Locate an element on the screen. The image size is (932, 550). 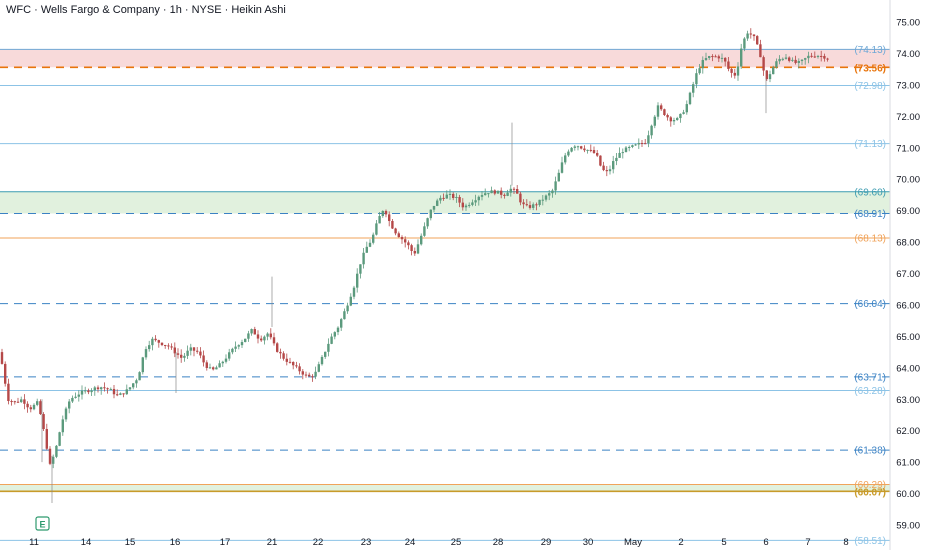
earnings-marker: E is located at coordinates (42, 523).